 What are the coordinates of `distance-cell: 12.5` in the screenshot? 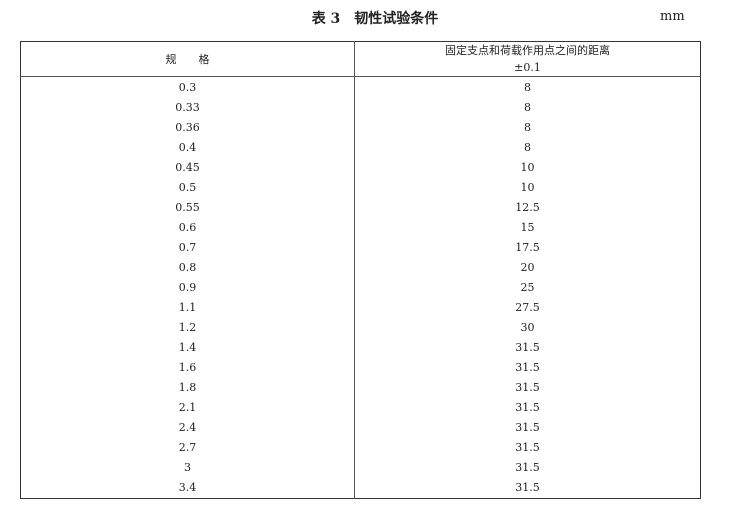 It's located at (527, 207).